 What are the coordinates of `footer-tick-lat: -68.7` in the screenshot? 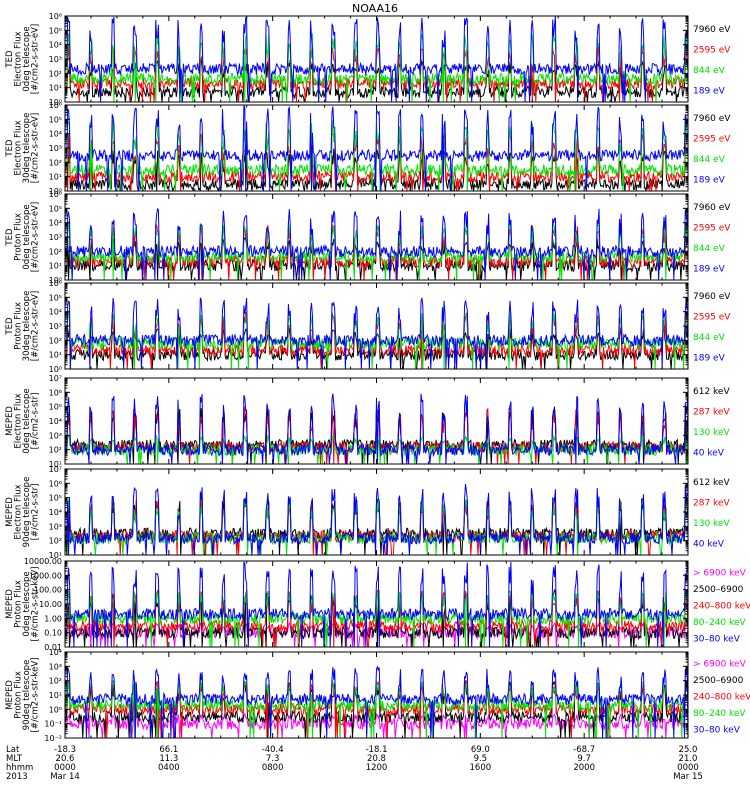 It's located at (584, 750).